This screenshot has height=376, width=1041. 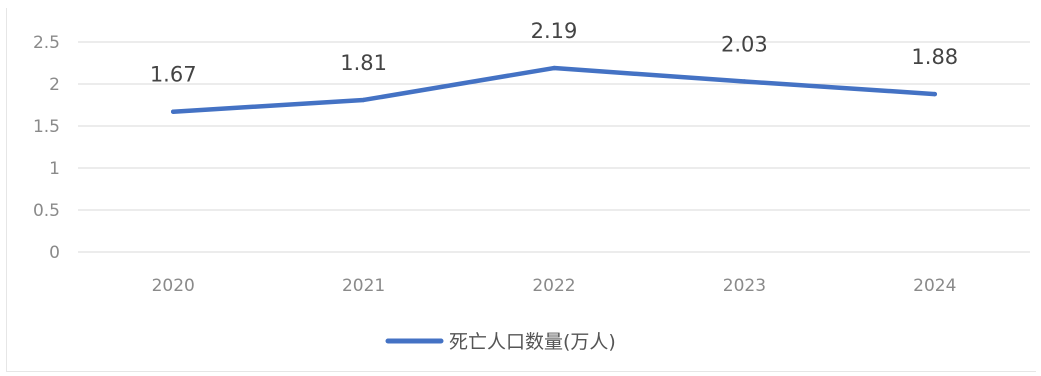 I want to click on y-tick-label: 1.5, so click(x=46, y=127).